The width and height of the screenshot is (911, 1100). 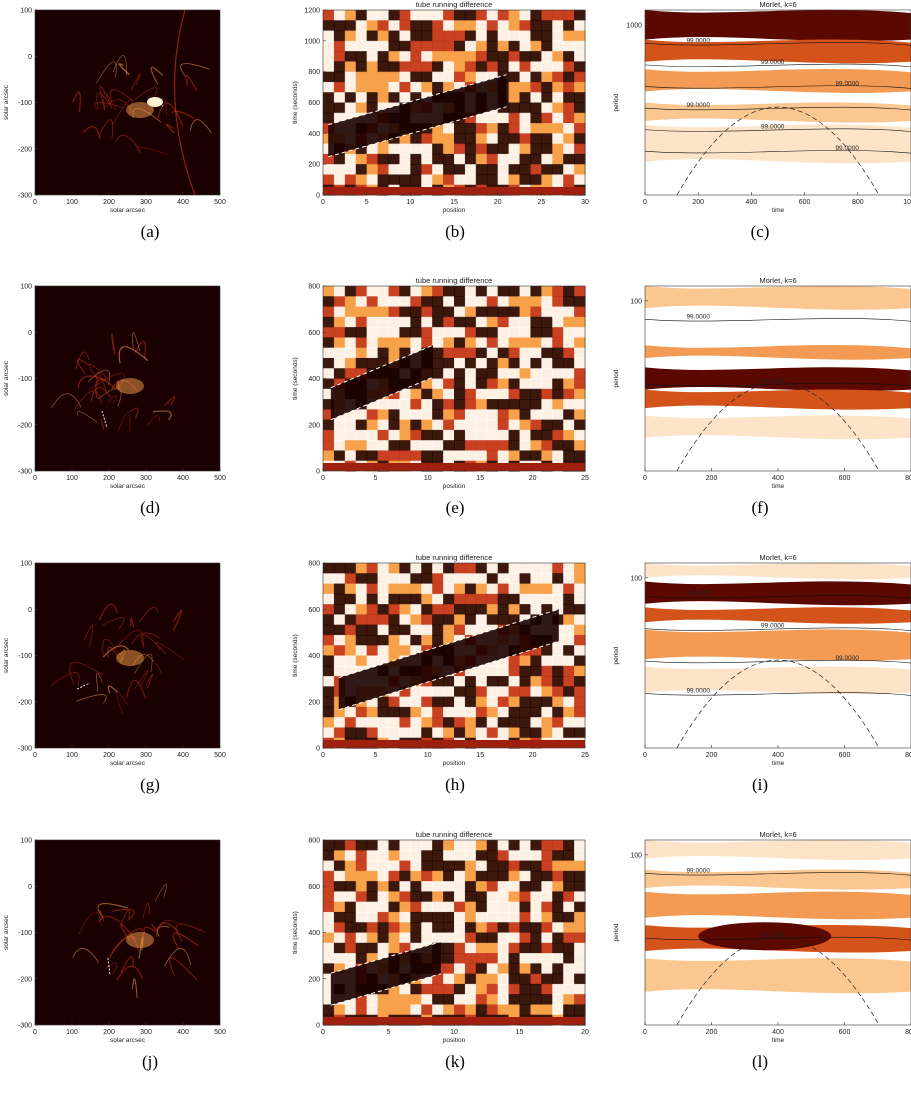 What do you see at coordinates (845, 1032) in the screenshot?
I see `wavelet-xtick-label: 600` at bounding box center [845, 1032].